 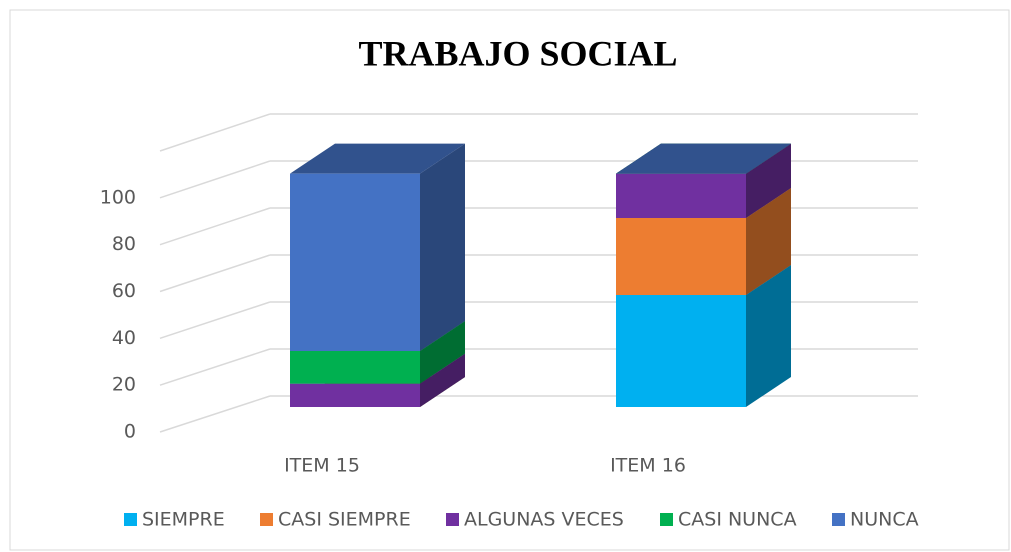 I want to click on legend-label: NUNCA, so click(x=884, y=520).